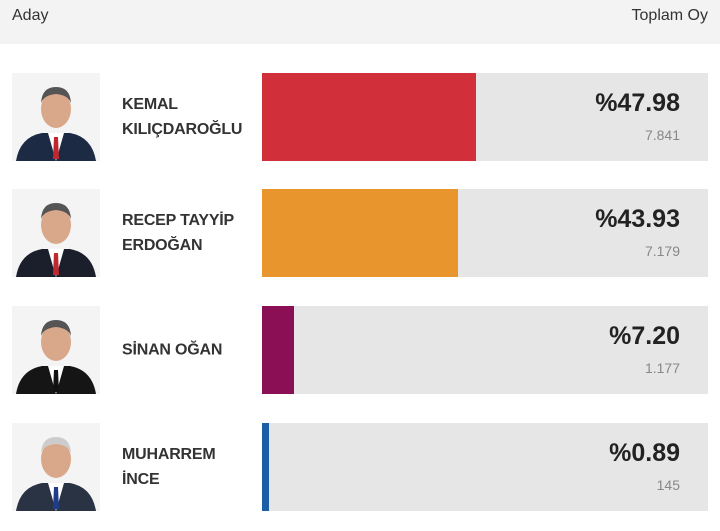 This screenshot has height=531, width=720. Describe the element at coordinates (30, 15) in the screenshot. I see `category-header: Aday` at that location.